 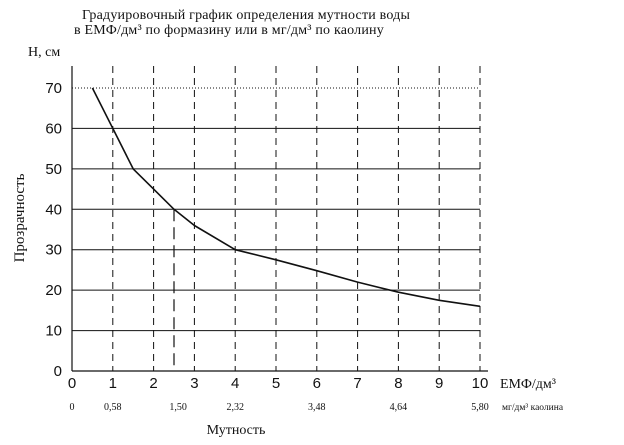 What do you see at coordinates (53, 88) in the screenshot?
I see `y-tick-label-70: 70` at bounding box center [53, 88].